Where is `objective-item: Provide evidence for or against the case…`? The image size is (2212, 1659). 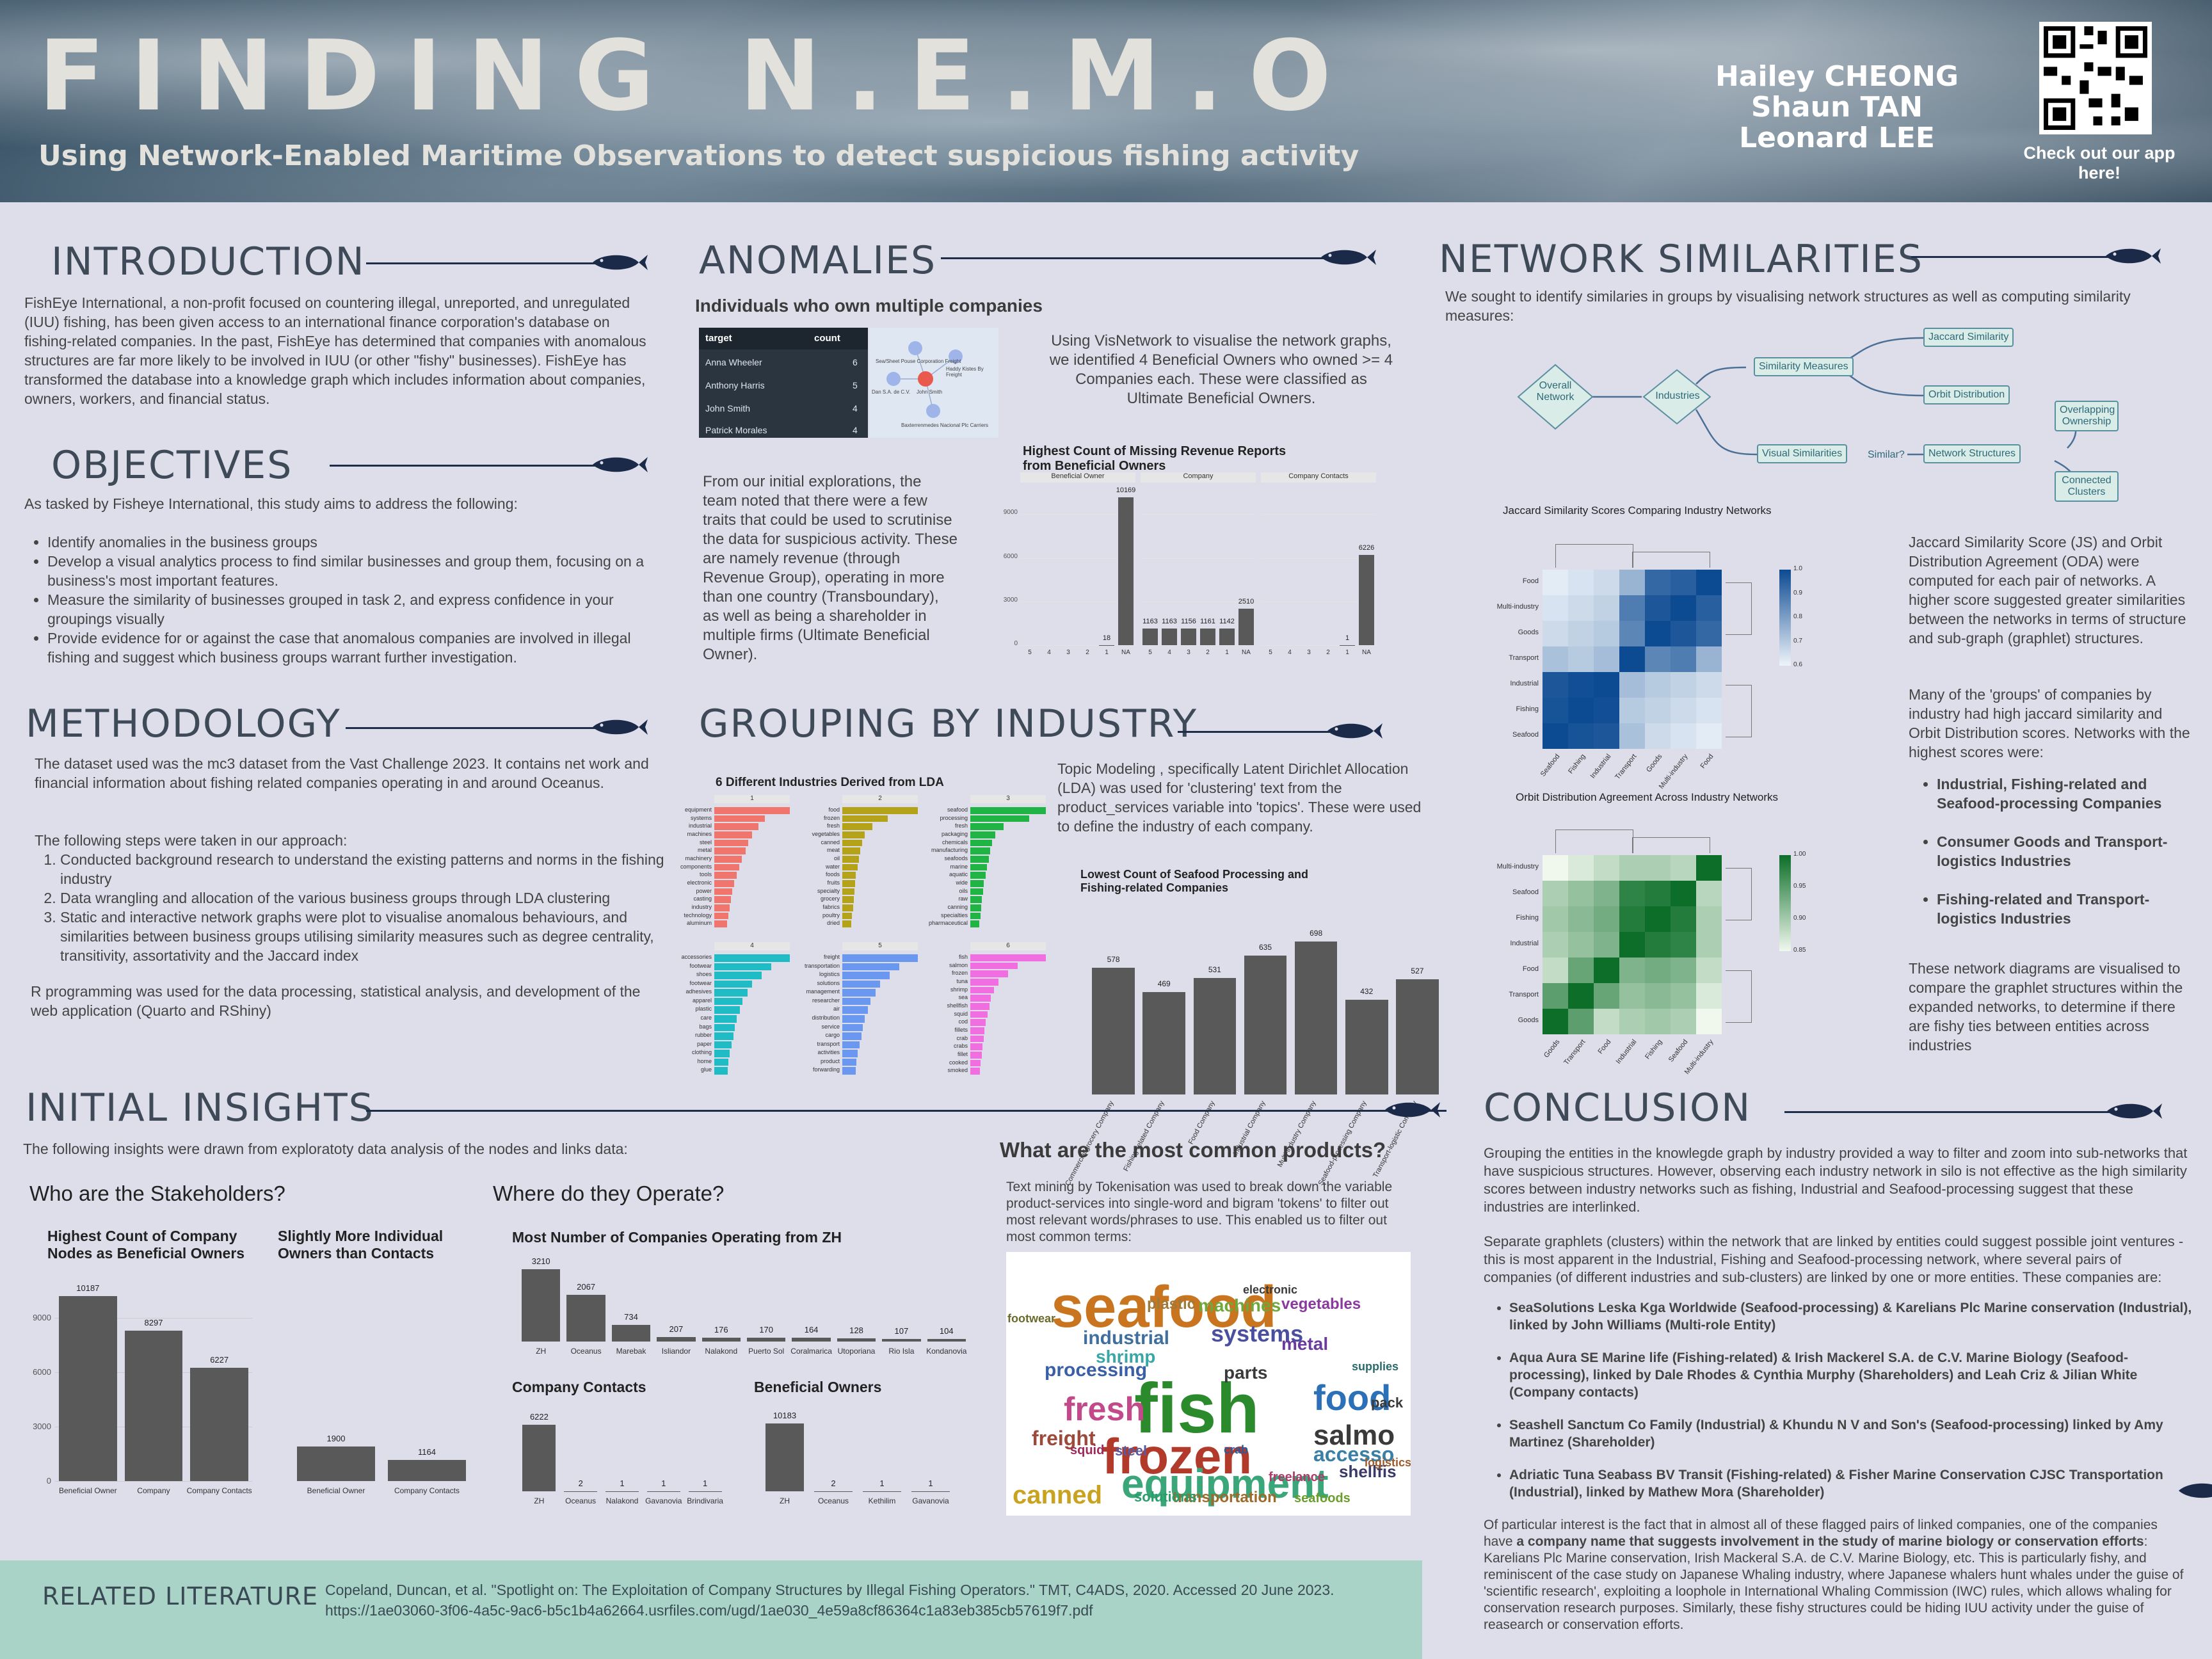
objective-item: Provide evidence for or against the case… is located at coordinates (361, 648).